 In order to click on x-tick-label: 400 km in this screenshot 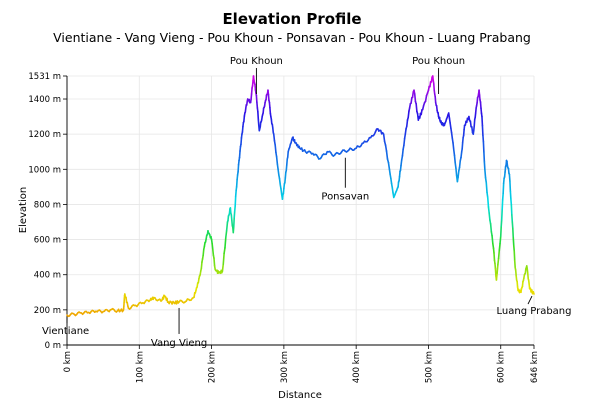, I will do `click(357, 367)`.